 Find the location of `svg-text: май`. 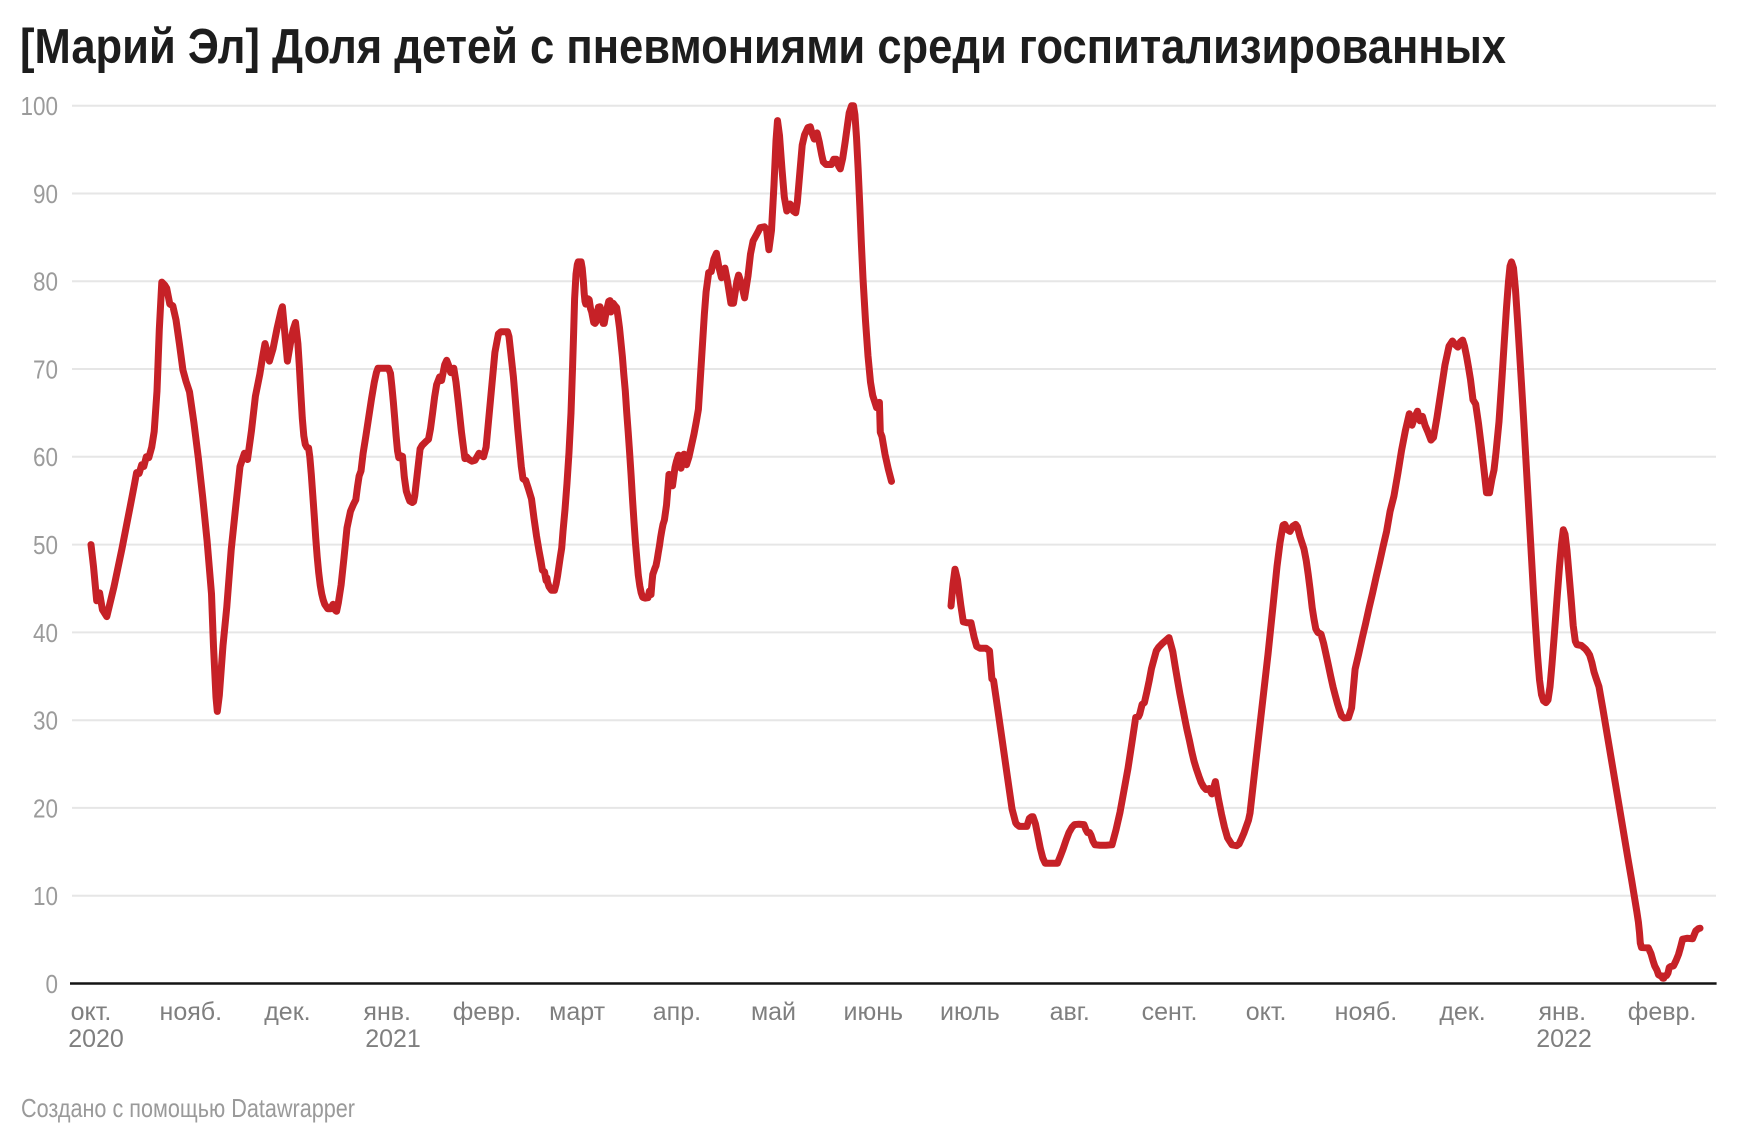

svg-text: май is located at coordinates (773, 1012).